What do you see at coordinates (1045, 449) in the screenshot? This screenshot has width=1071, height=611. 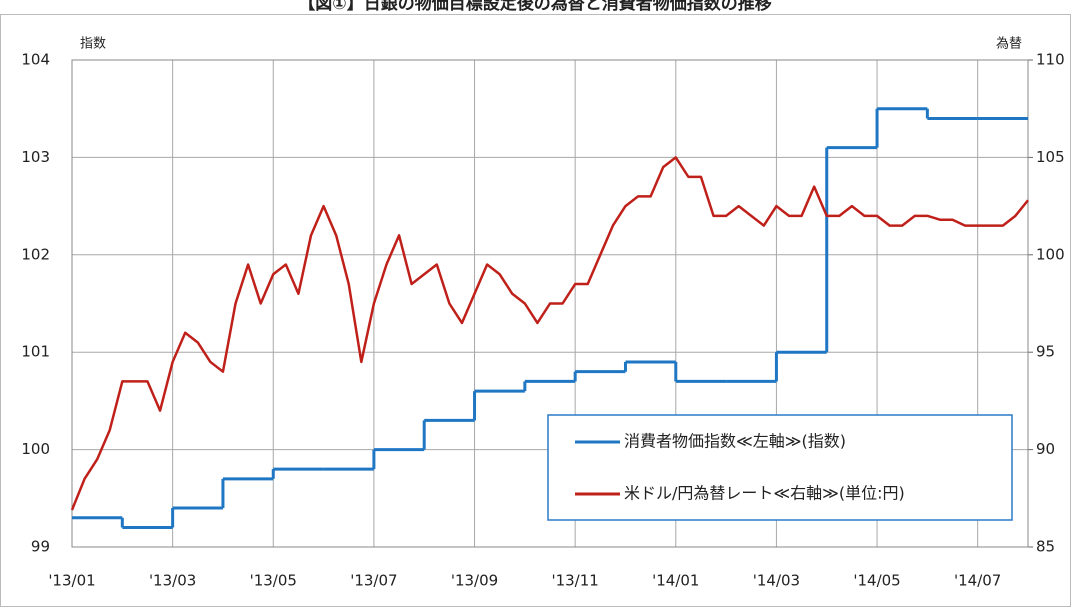 I see `y2-tick-label: 90` at bounding box center [1045, 449].